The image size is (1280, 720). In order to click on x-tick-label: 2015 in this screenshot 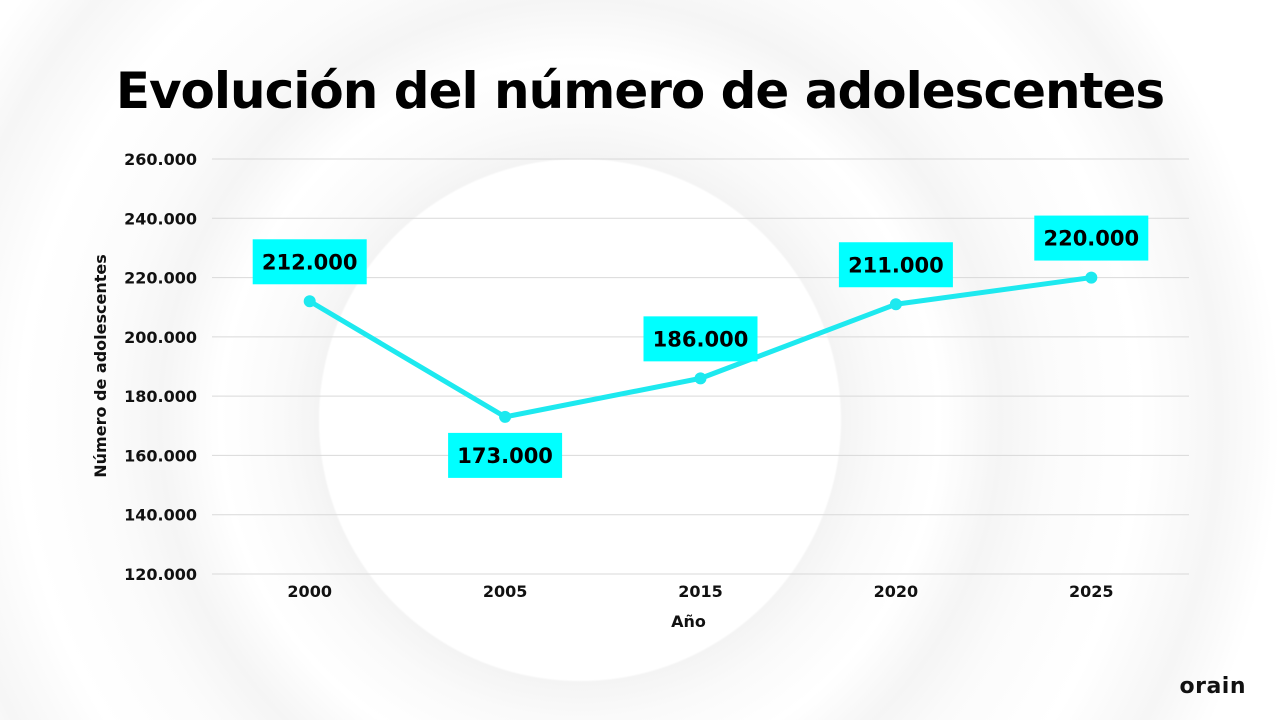, I will do `click(700, 591)`.